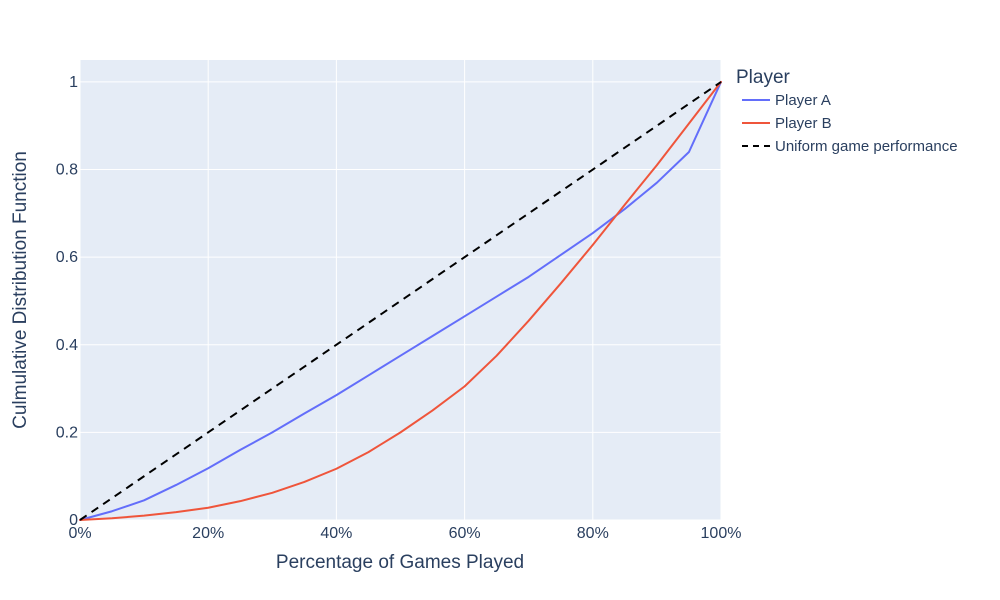  Describe the element at coordinates (20, 290) in the screenshot. I see `y-axis-title: Culmulative Distribution Function` at that location.